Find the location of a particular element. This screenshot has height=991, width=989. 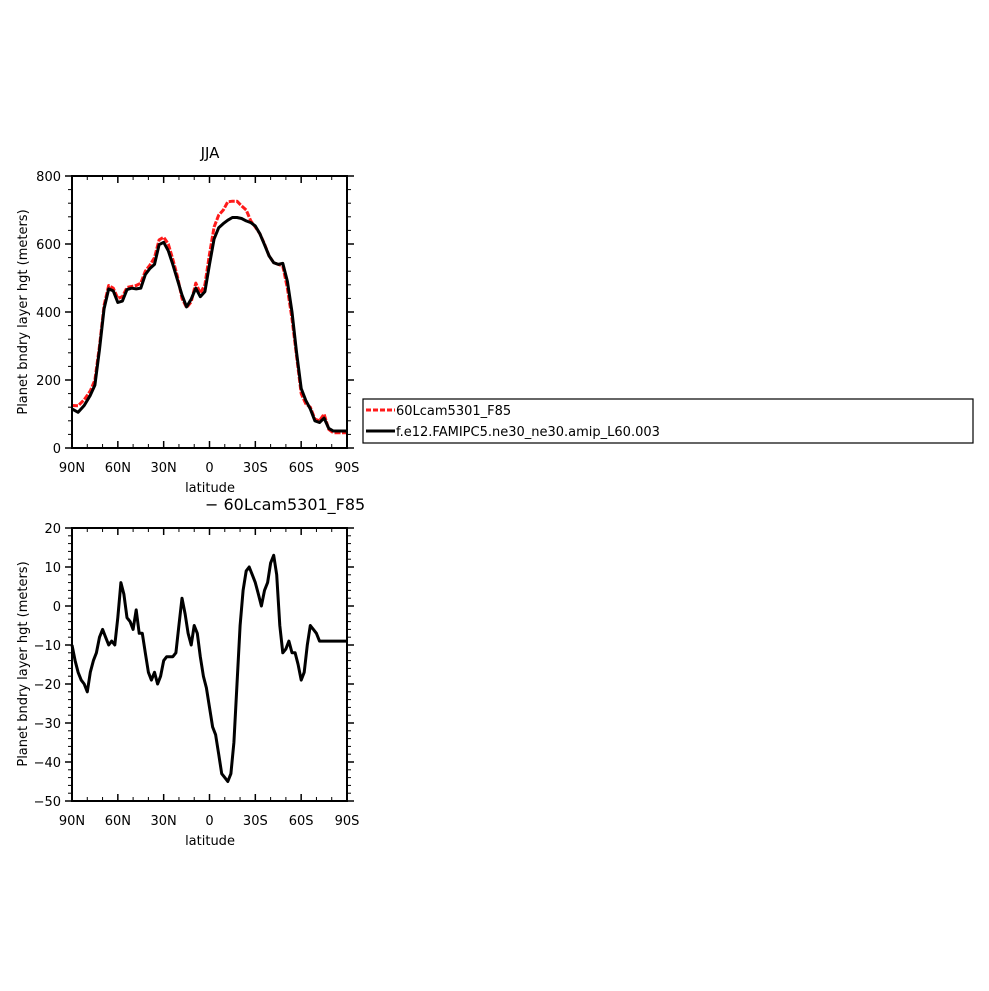

bottom-x-tick-label: 90N is located at coordinates (72, 821).